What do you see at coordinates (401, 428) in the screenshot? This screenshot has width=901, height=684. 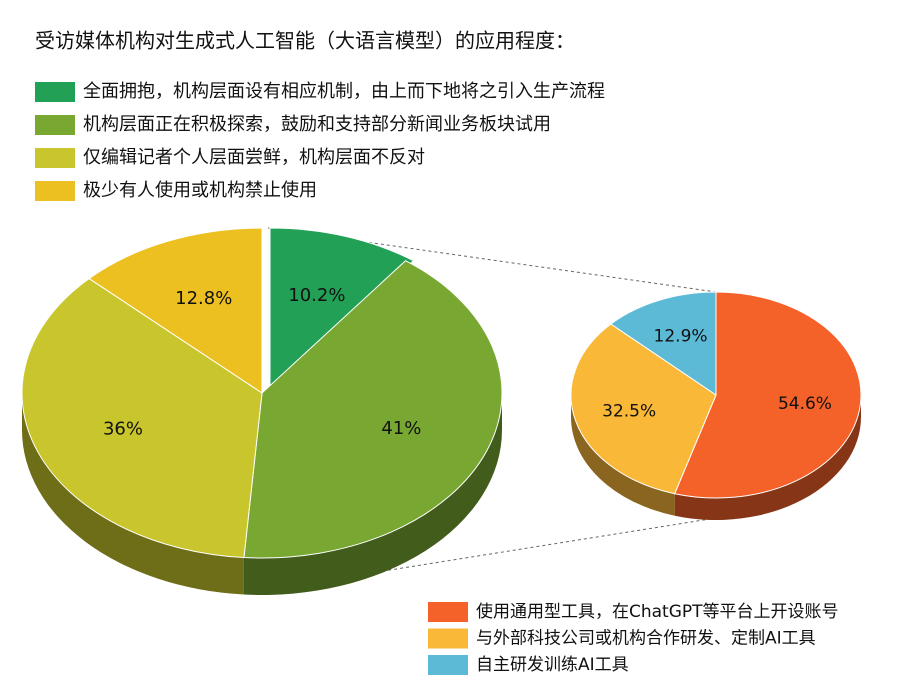 I see `data-label: 41%` at bounding box center [401, 428].